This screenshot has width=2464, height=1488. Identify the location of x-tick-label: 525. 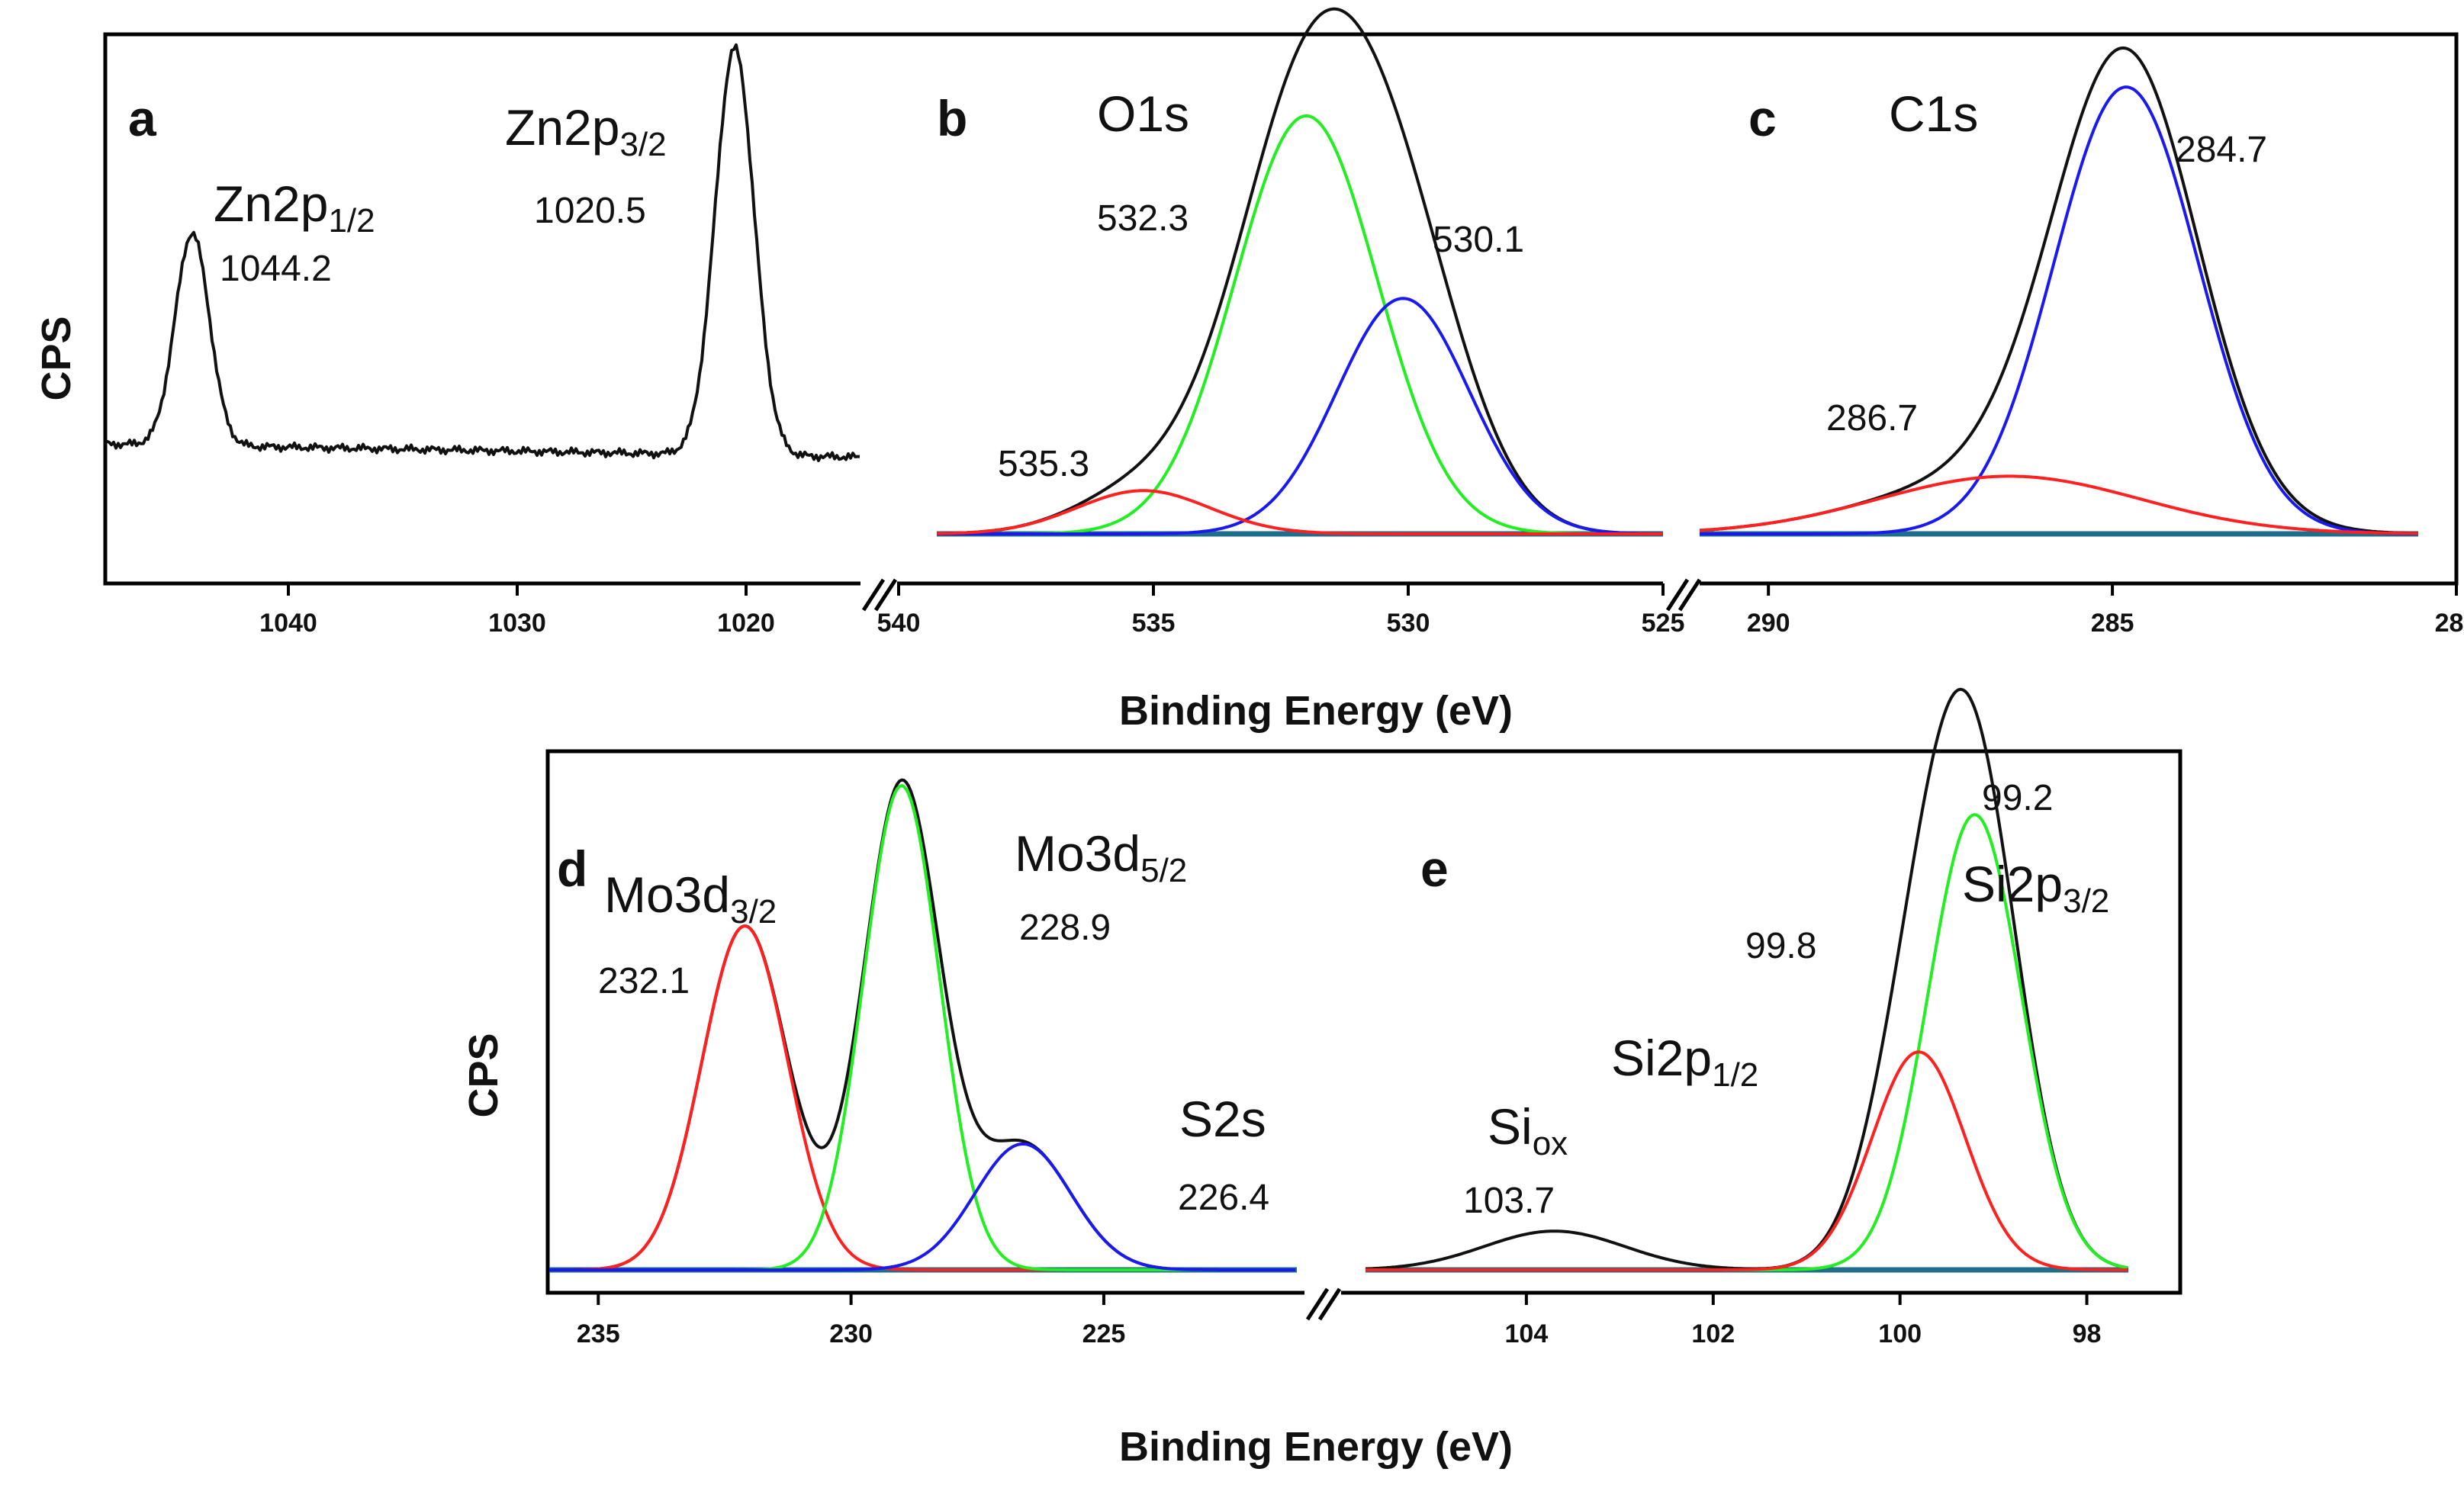
(1663, 623).